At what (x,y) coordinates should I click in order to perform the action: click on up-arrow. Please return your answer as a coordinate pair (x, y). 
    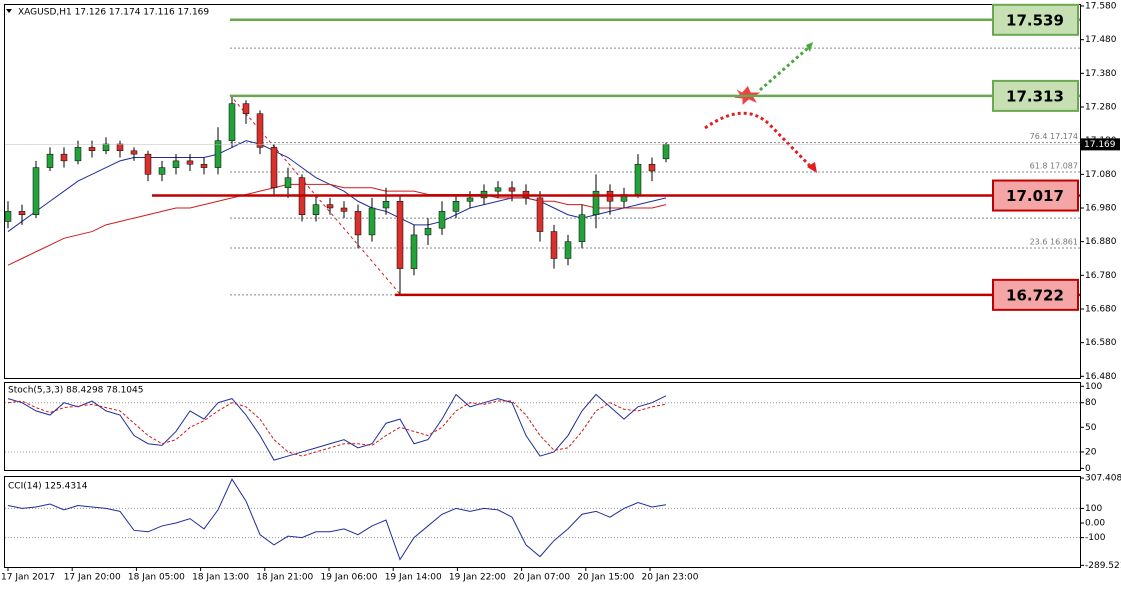
    Looking at the image, I should click on (784, 69).